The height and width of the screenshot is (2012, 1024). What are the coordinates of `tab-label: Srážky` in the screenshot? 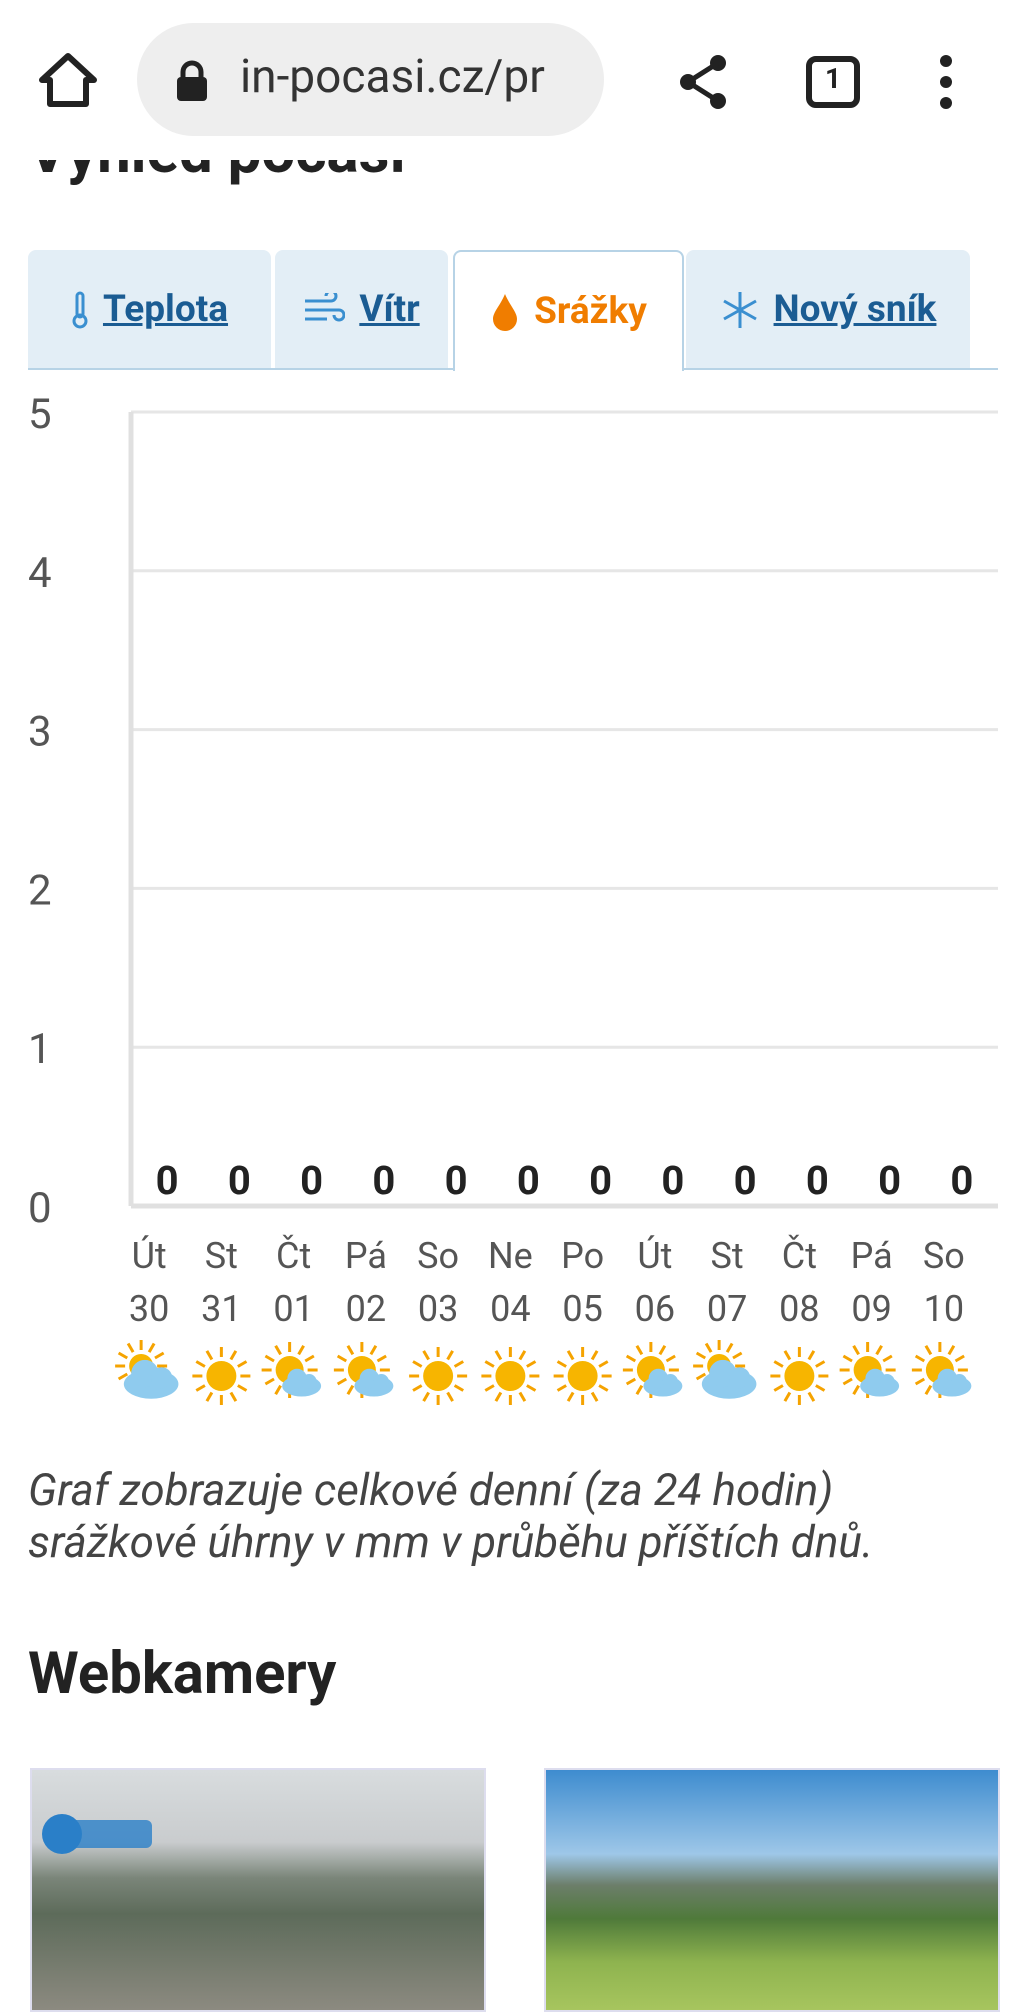 It's located at (590, 311).